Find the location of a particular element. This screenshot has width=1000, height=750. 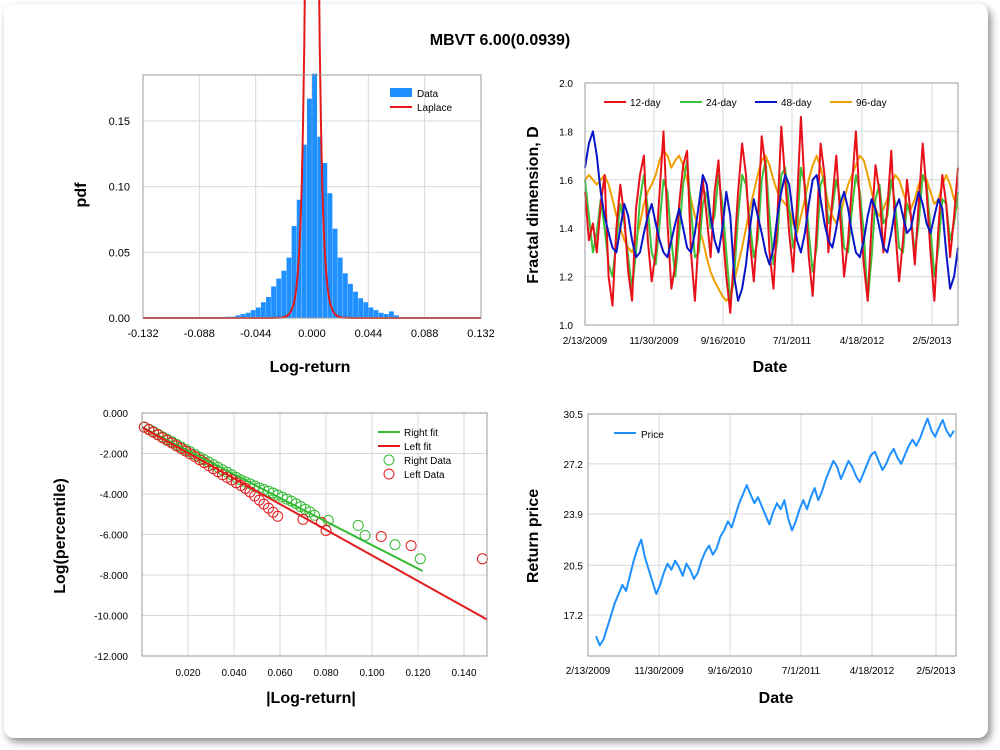

tail-y-tick-label: -10.000 is located at coordinates (111, 617).